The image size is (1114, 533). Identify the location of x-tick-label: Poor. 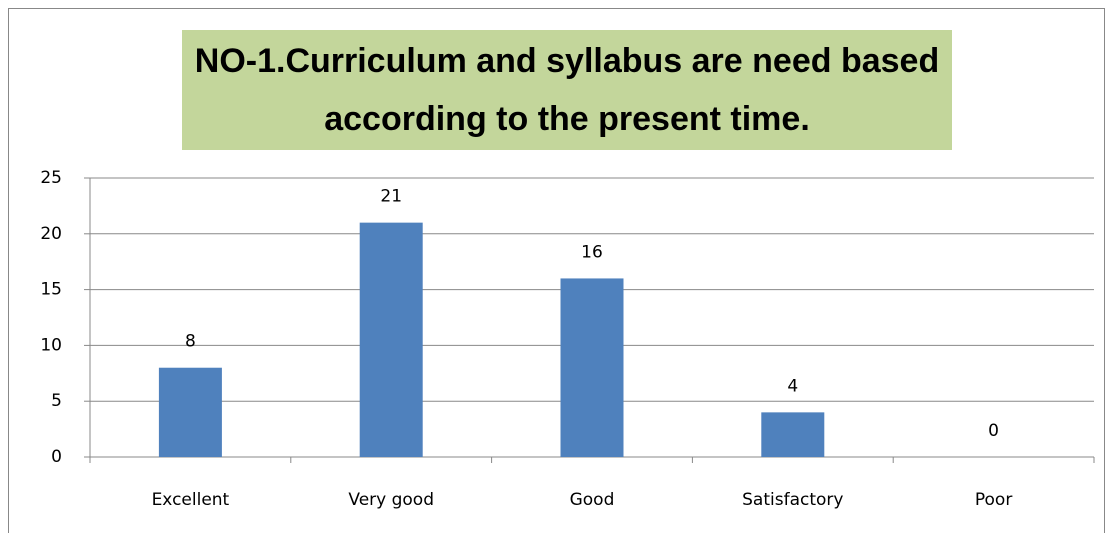
(993, 500).